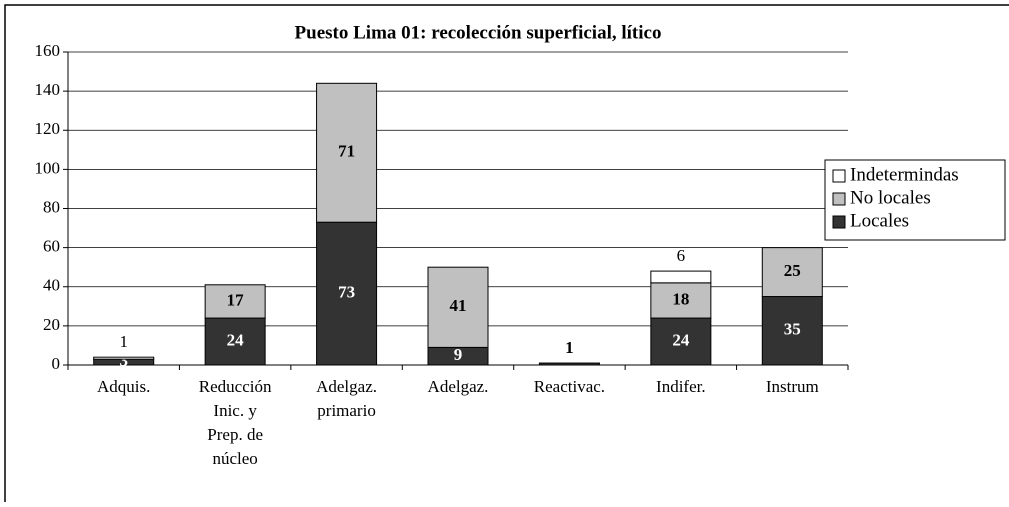  What do you see at coordinates (51, 285) in the screenshot?
I see `y-tick-label: 40` at bounding box center [51, 285].